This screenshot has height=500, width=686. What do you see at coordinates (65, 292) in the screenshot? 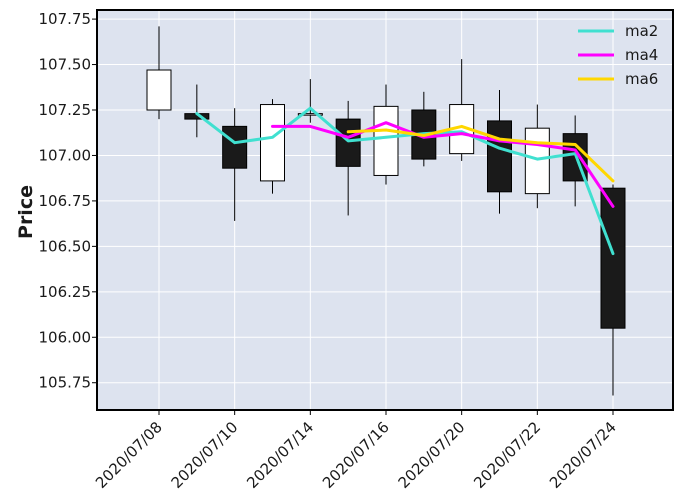
I see `y-tick-label: 106.25` at bounding box center [65, 292].